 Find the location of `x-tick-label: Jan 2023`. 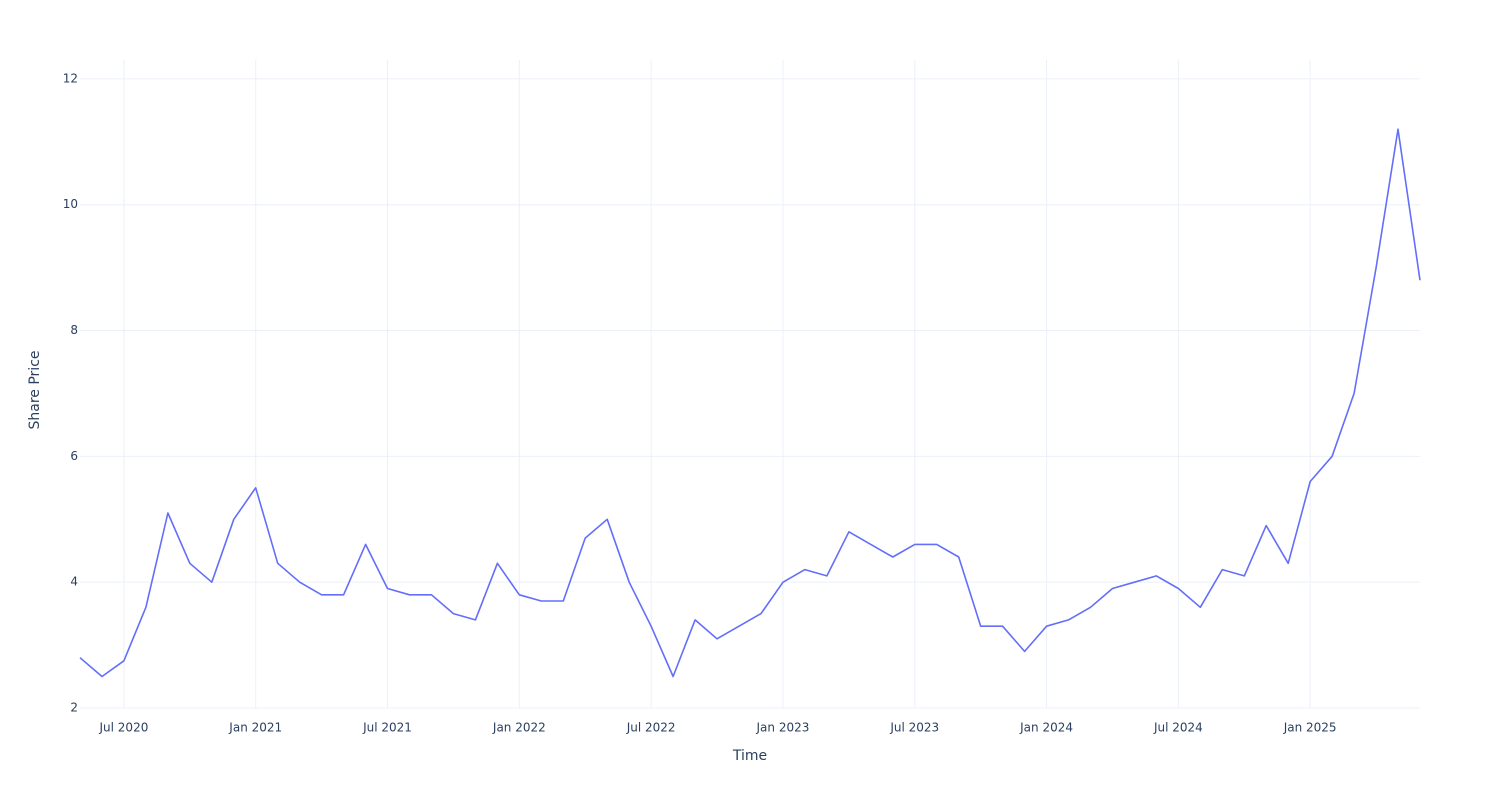

x-tick-label: Jan 2023 is located at coordinates (783, 728).